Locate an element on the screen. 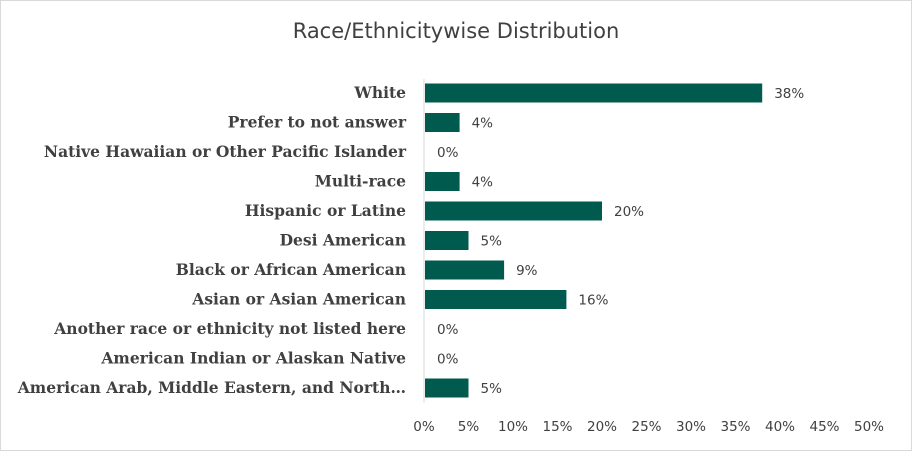  x-tick-label: 10% is located at coordinates (513, 427).